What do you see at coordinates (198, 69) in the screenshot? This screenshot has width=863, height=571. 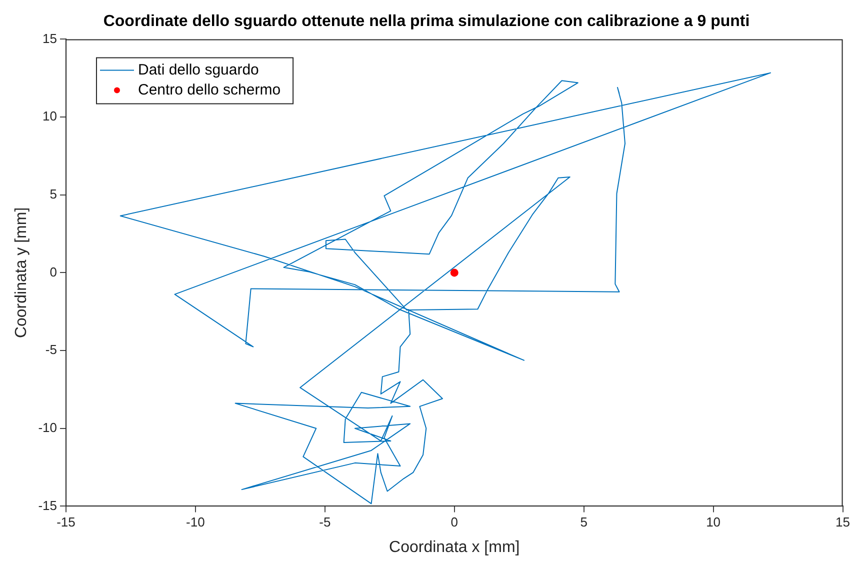 I see `legend-label: Dati dello sguardo` at bounding box center [198, 69].